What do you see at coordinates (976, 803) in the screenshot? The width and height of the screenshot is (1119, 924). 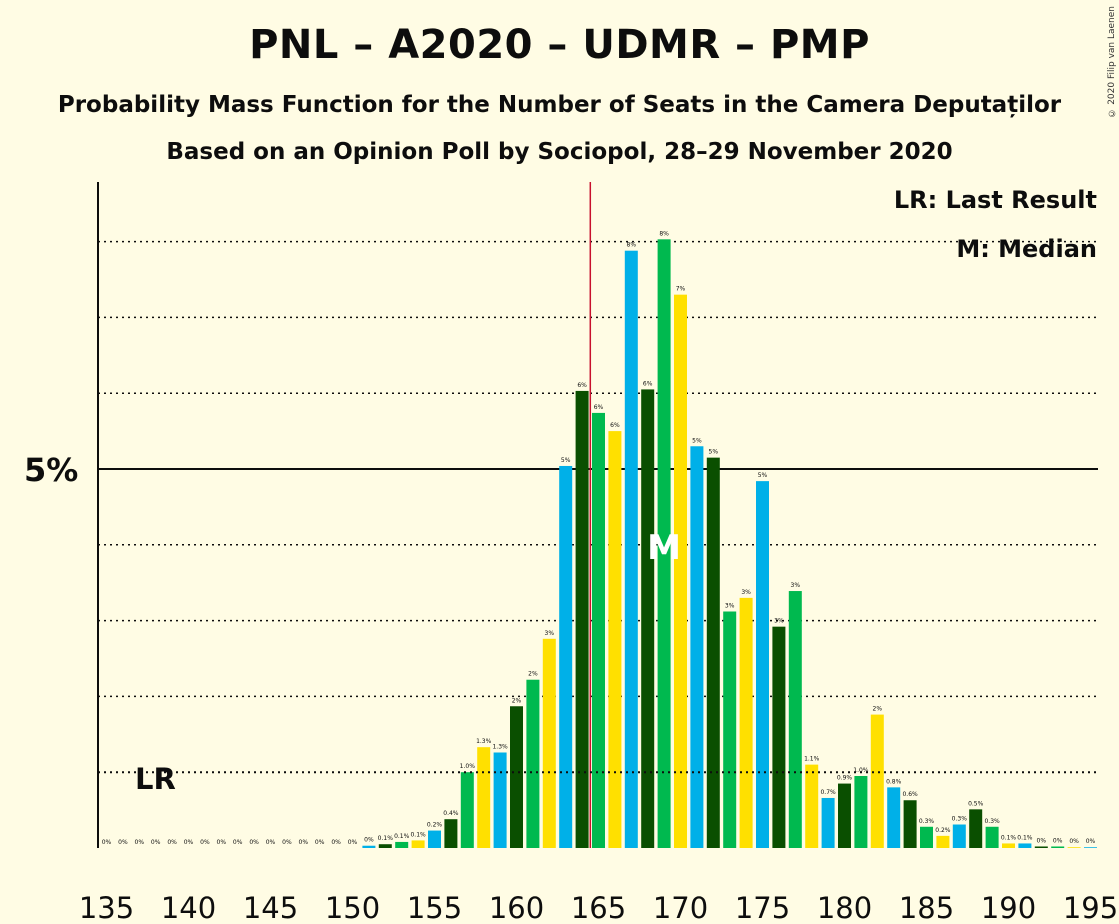 I see `bar-label-188: 0.5%` at bounding box center [976, 803].